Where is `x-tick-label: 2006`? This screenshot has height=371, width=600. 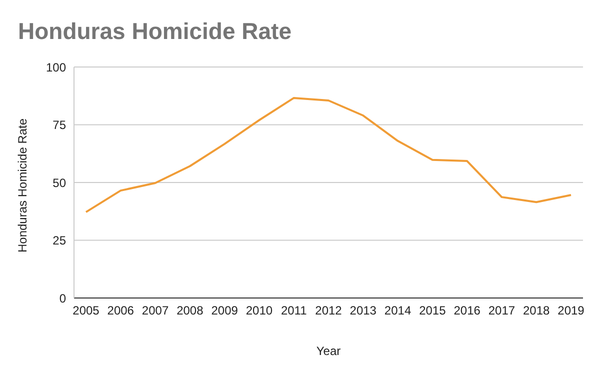
x-tick-label: 2006 is located at coordinates (120, 311).